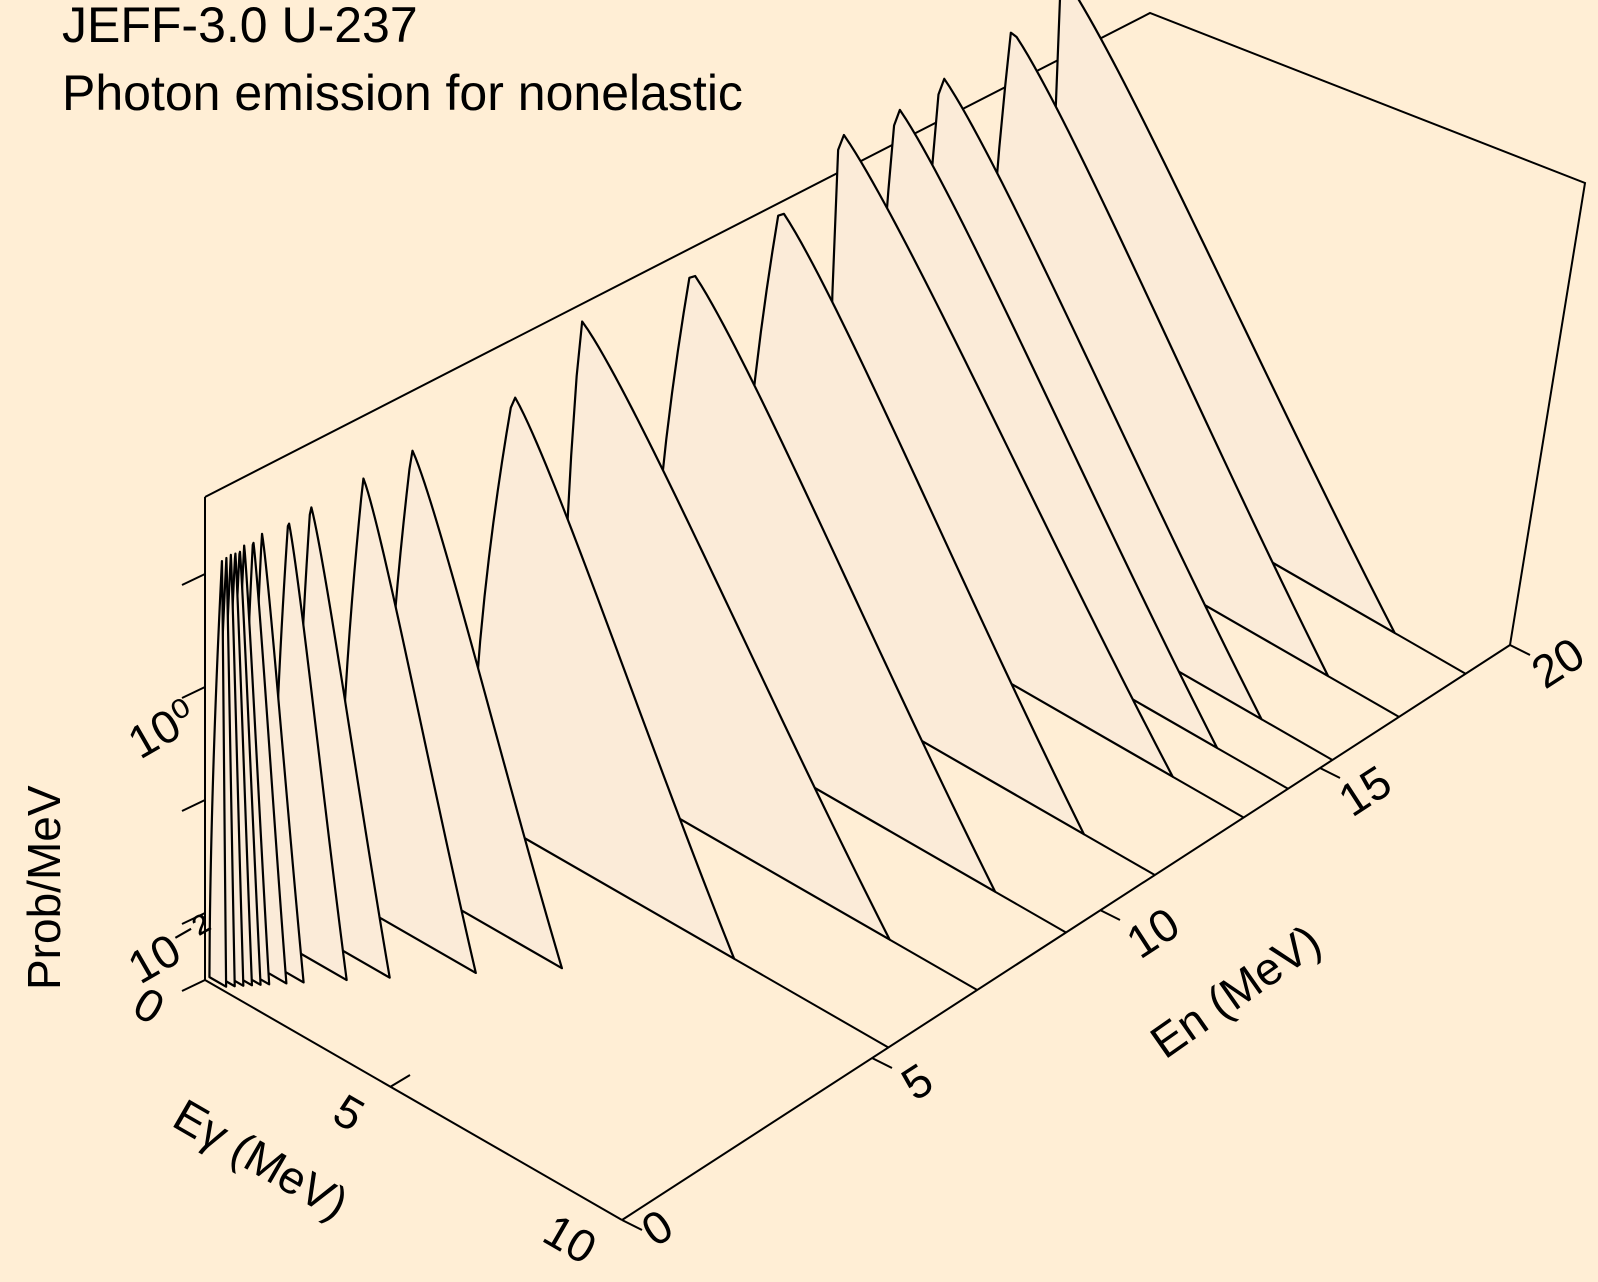  Describe the element at coordinates (44, 887) in the screenshot. I see `z-axis-label: Prob/MeV` at that location.